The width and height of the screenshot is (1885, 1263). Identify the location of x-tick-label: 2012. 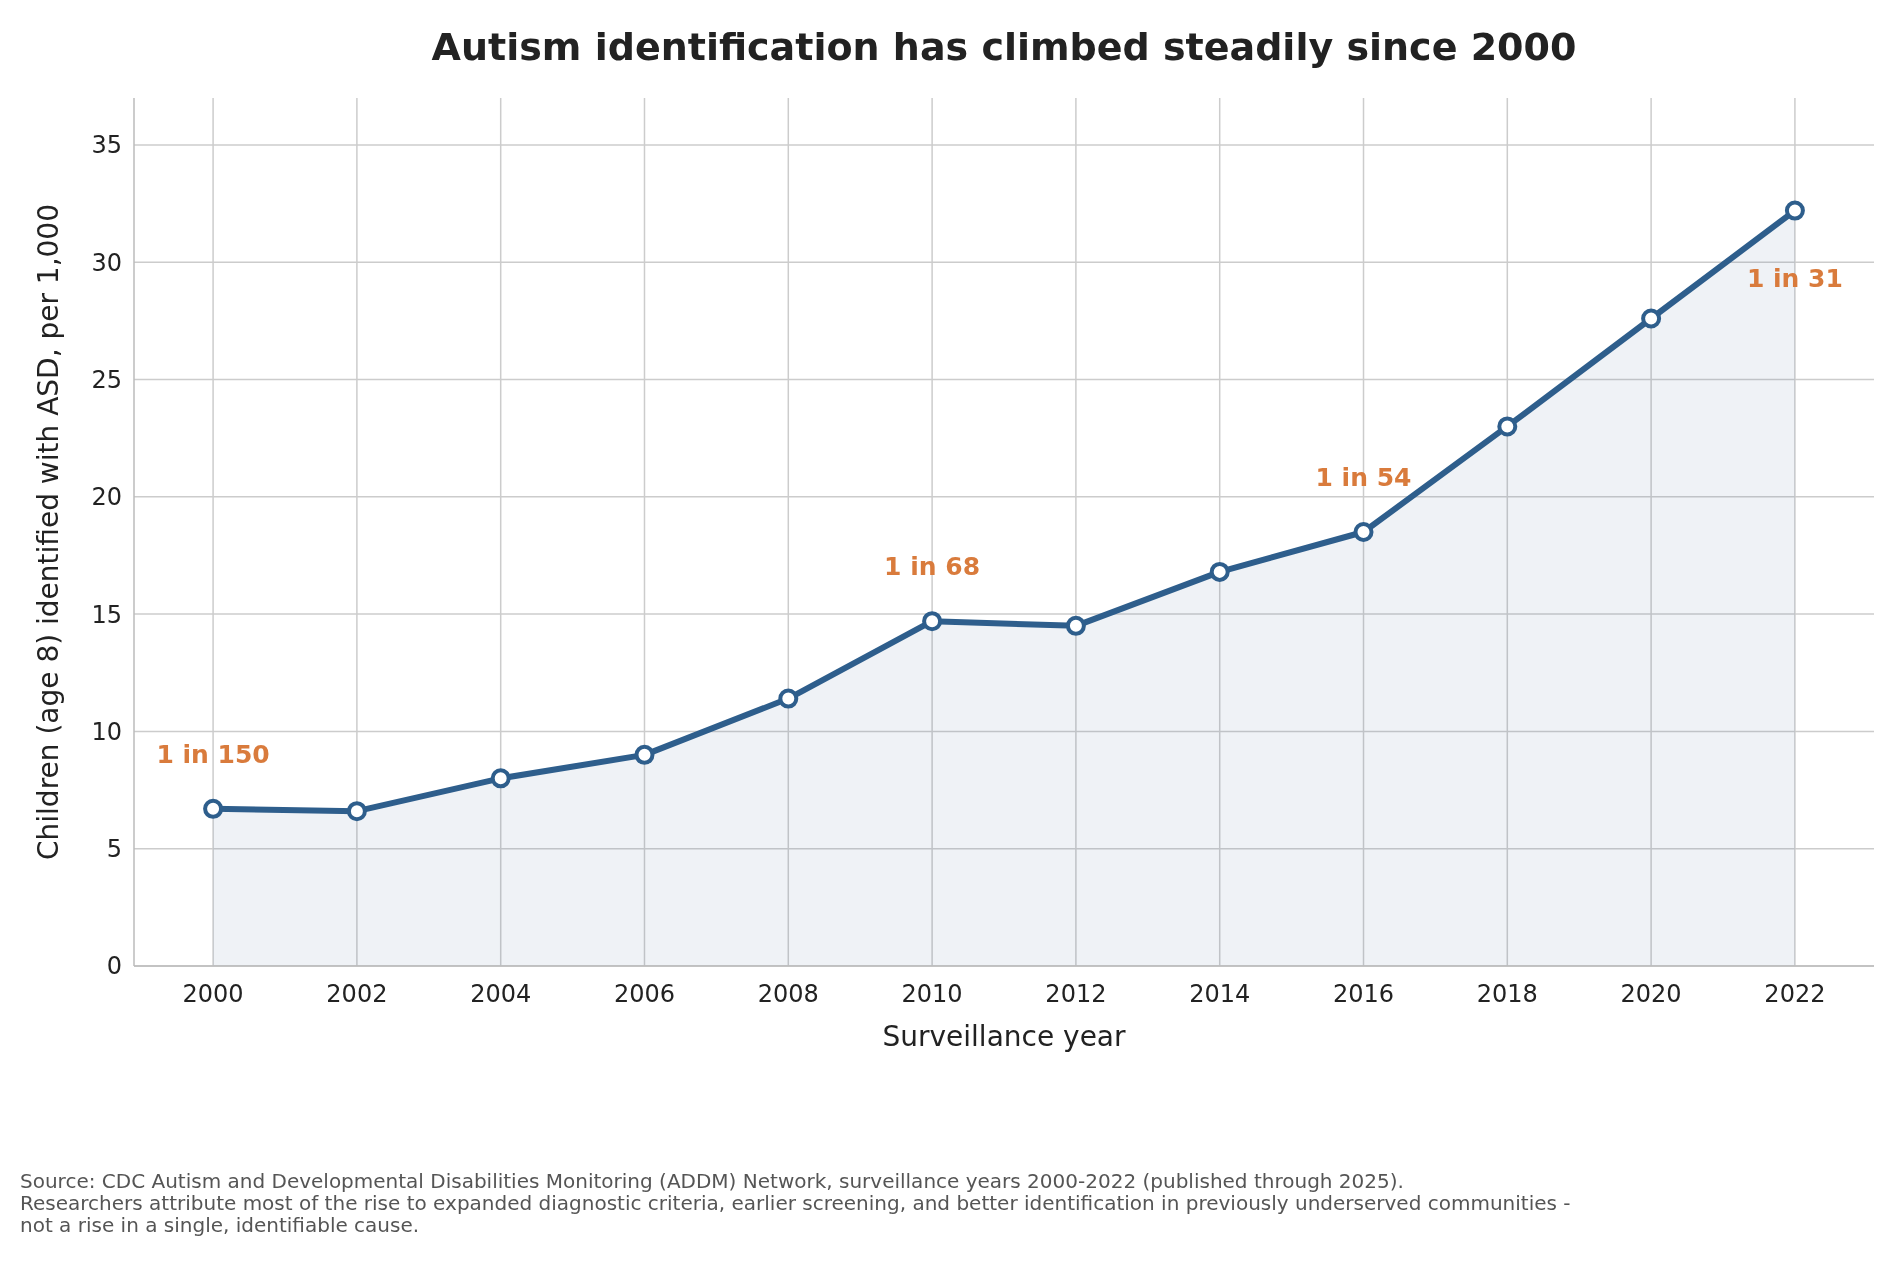
(1076, 994).